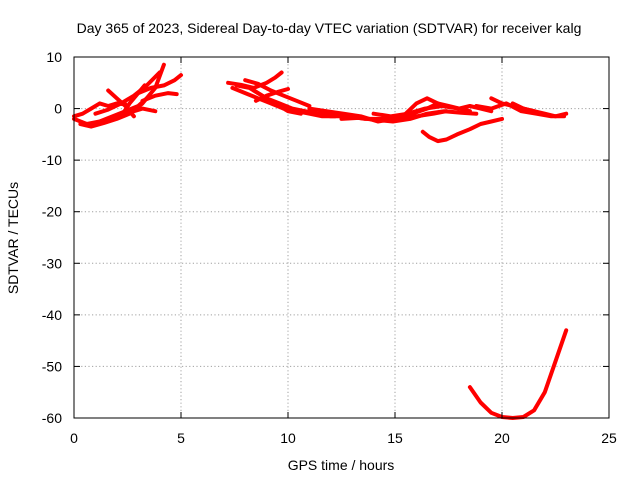 The width and height of the screenshot is (640, 480). I want to click on x-tick-label: 25, so click(609, 438).